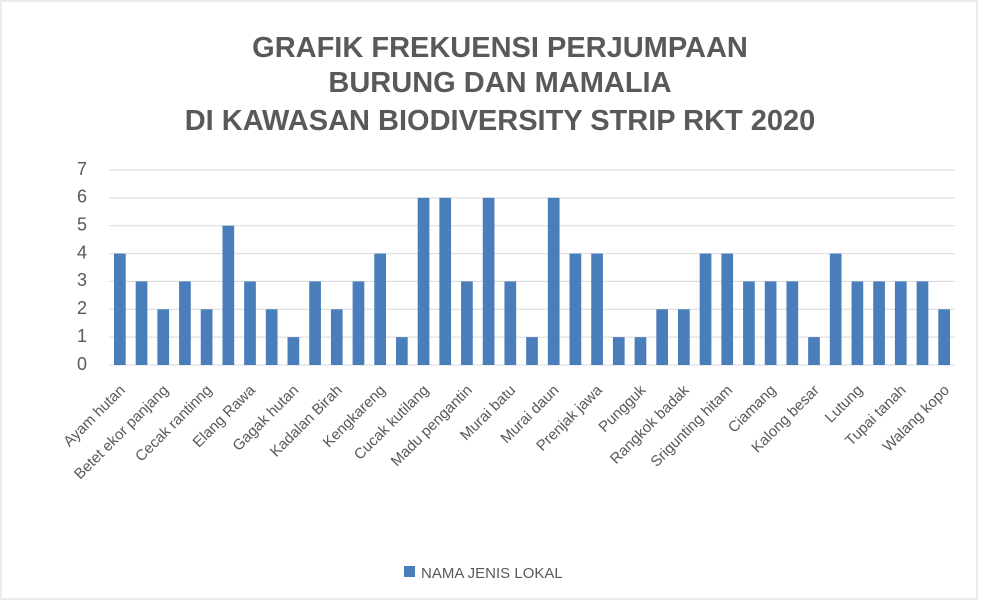 Image resolution: width=987 pixels, height=607 pixels. Describe the element at coordinates (82, 169) in the screenshot. I see `y-tick-label: 7` at that location.